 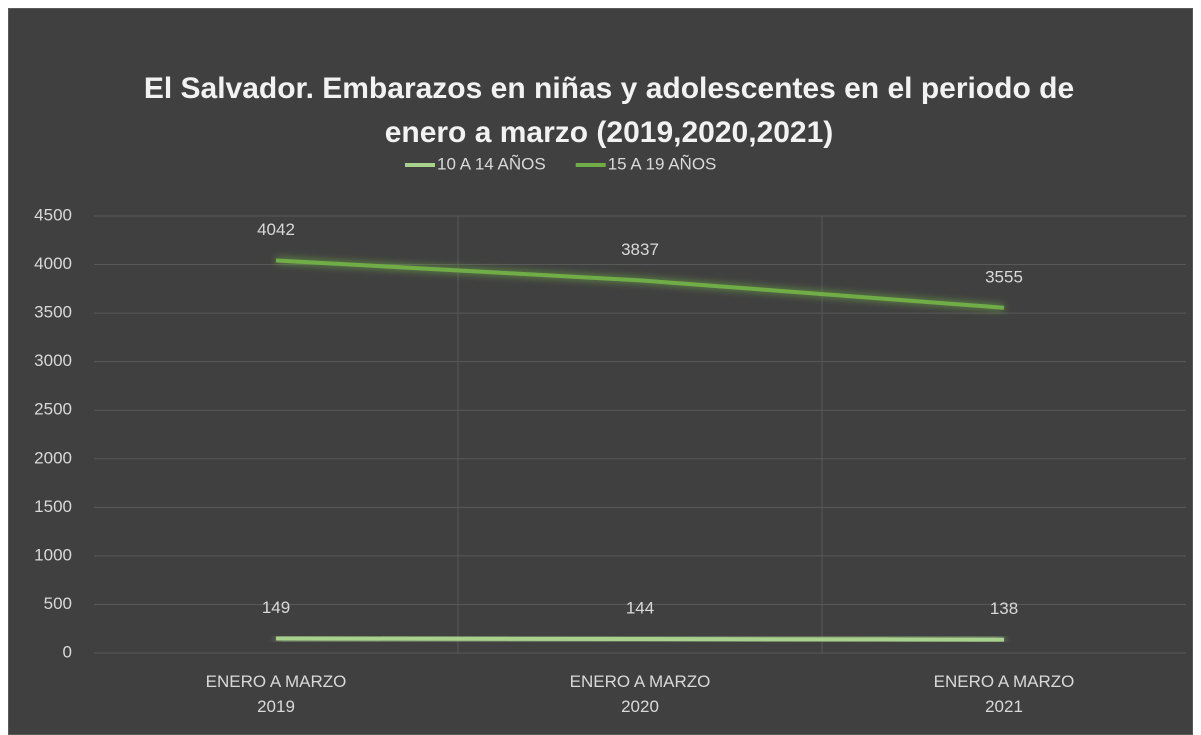 What do you see at coordinates (53, 554) in the screenshot?
I see `y-tick-label: 1000` at bounding box center [53, 554].